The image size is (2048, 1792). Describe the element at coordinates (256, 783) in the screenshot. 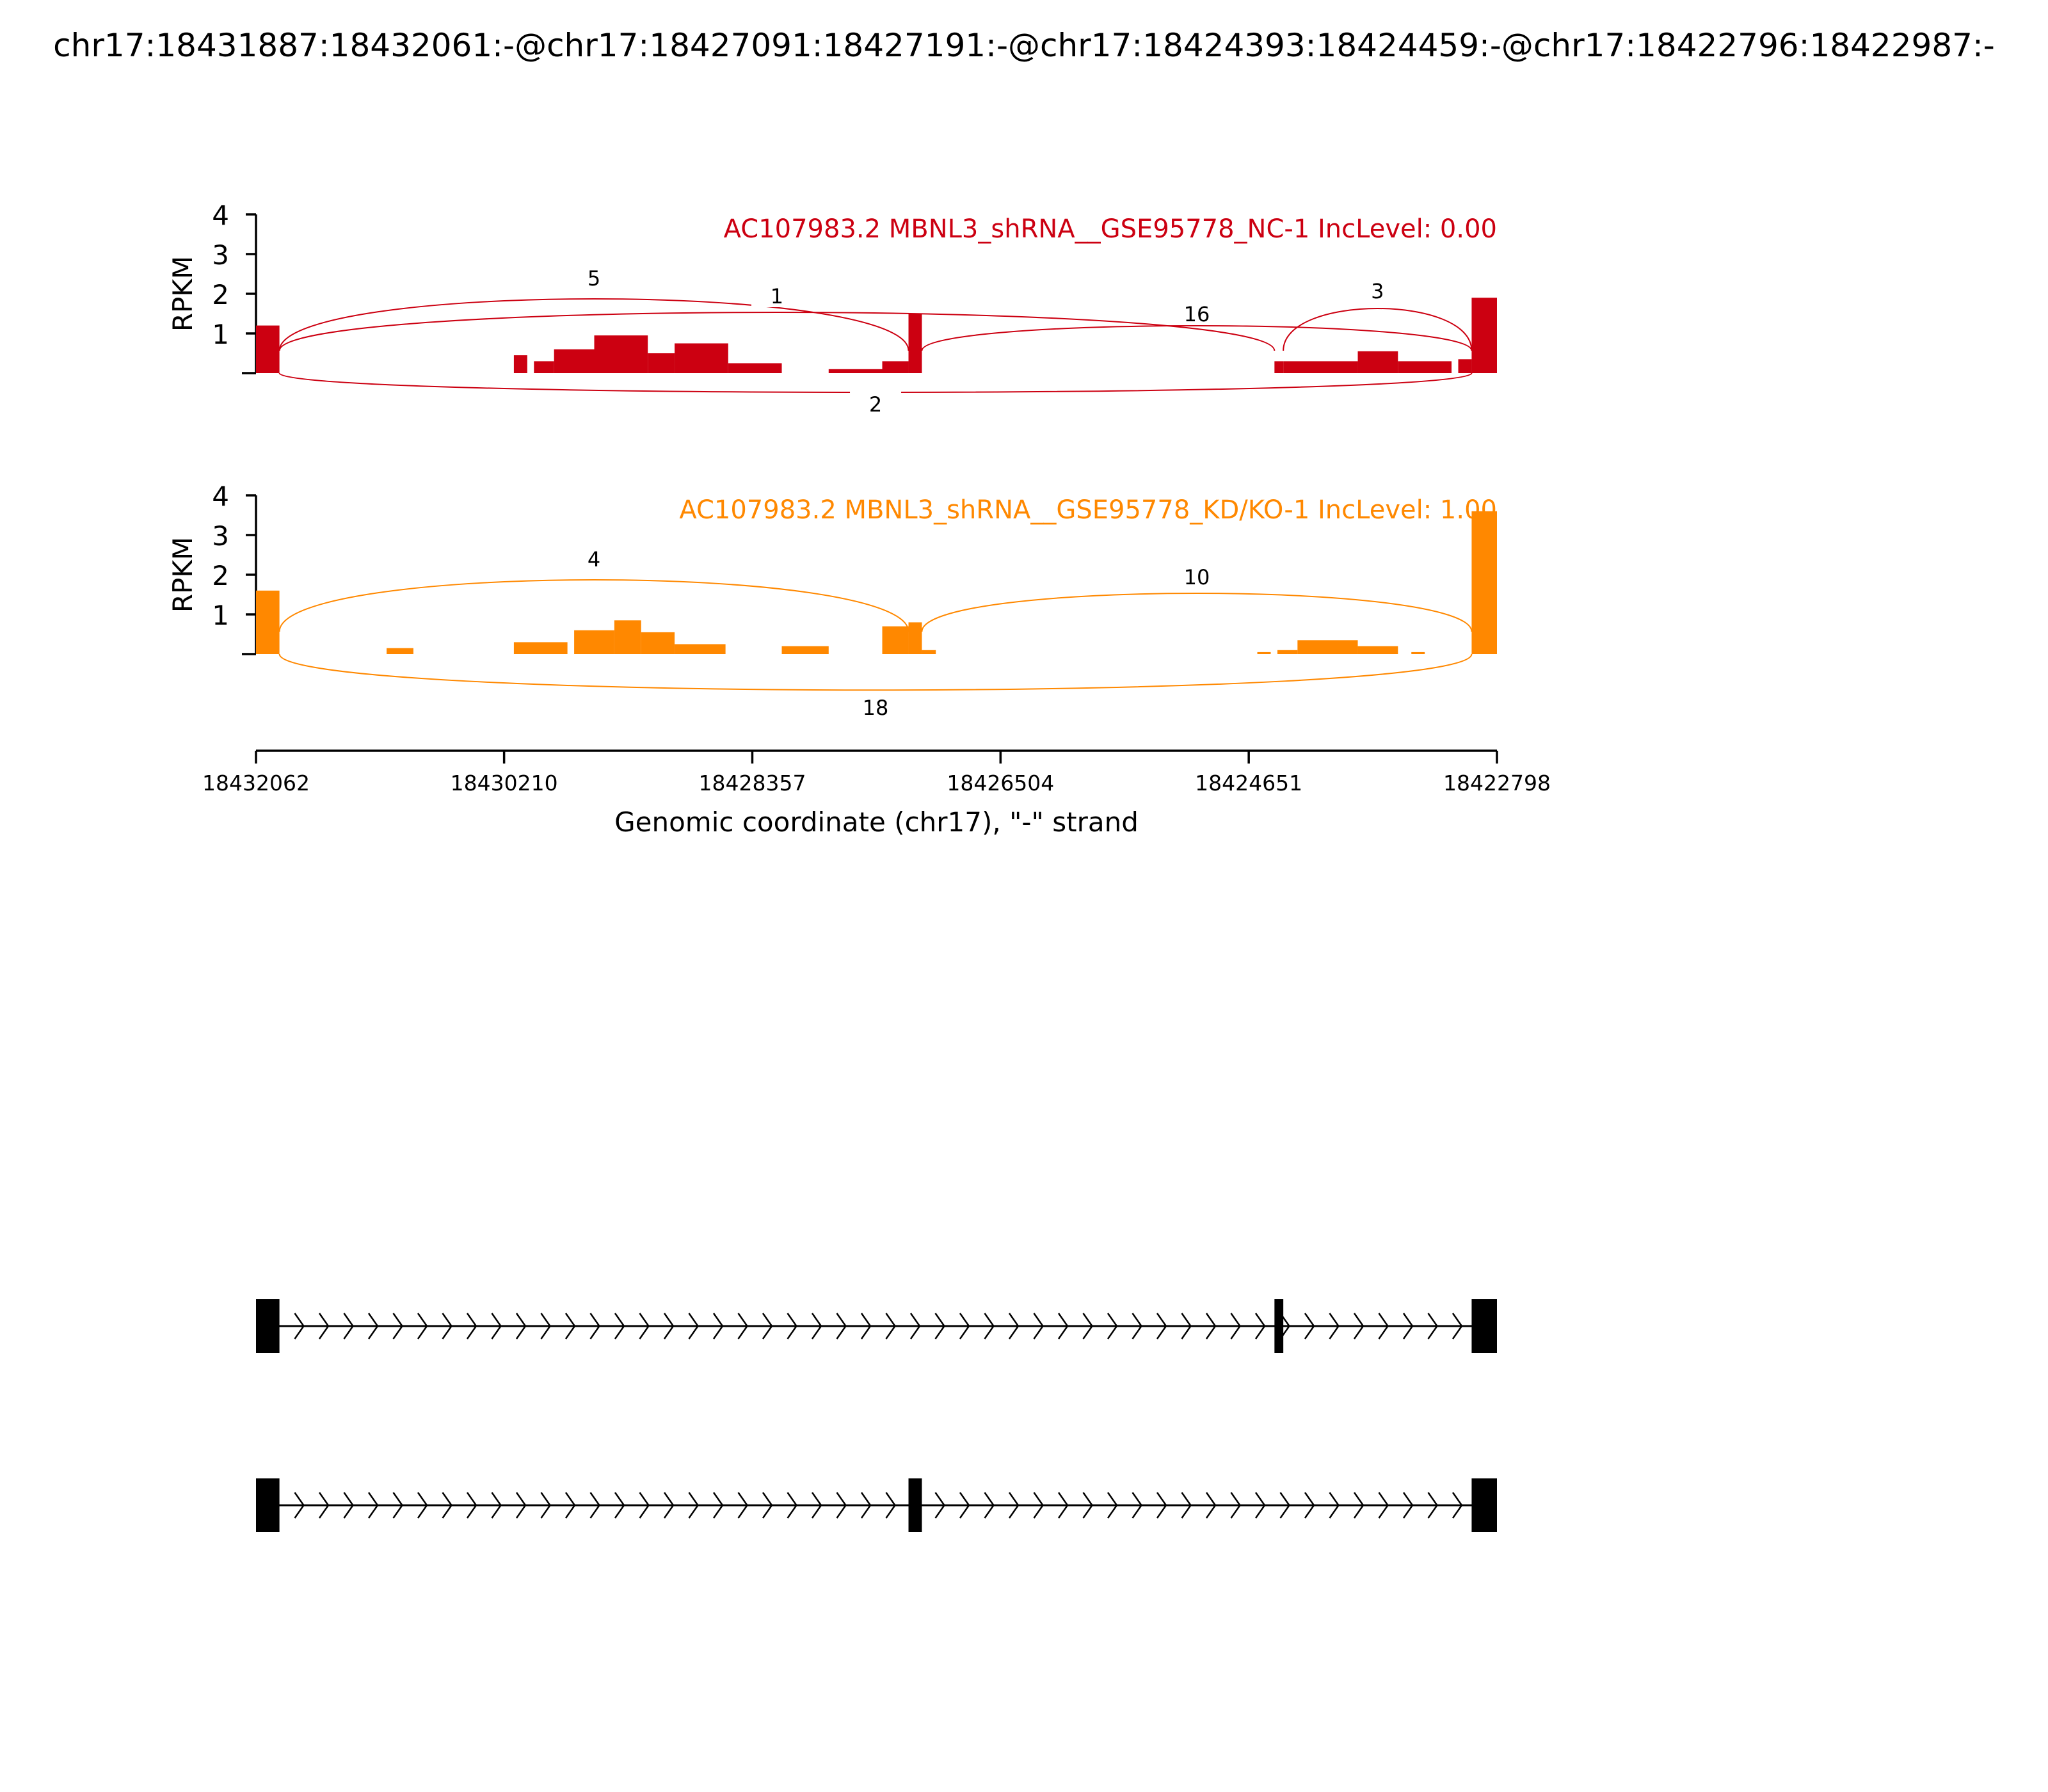

I see `x-tick-label: 18432062` at that location.